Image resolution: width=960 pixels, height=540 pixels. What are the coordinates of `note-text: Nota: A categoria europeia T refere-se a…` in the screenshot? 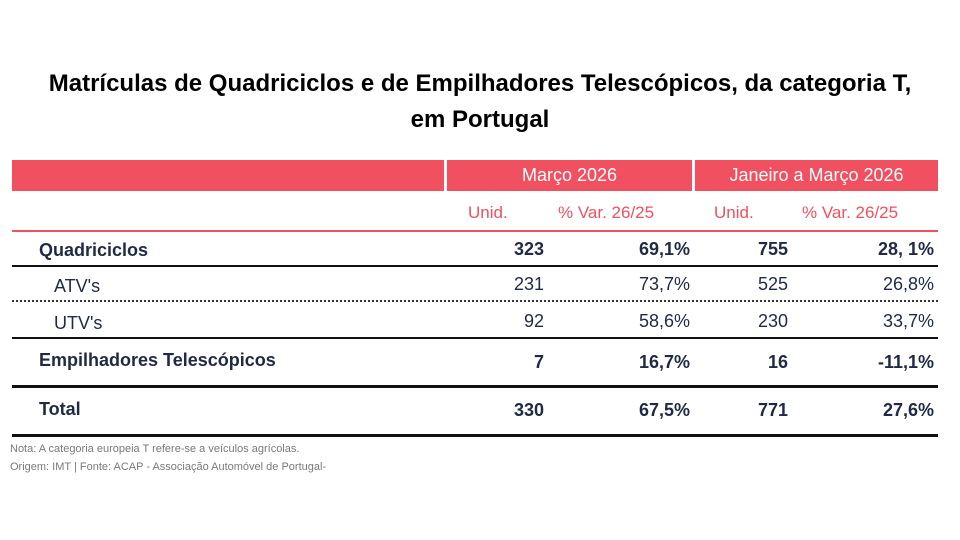 It's located at (155, 449).